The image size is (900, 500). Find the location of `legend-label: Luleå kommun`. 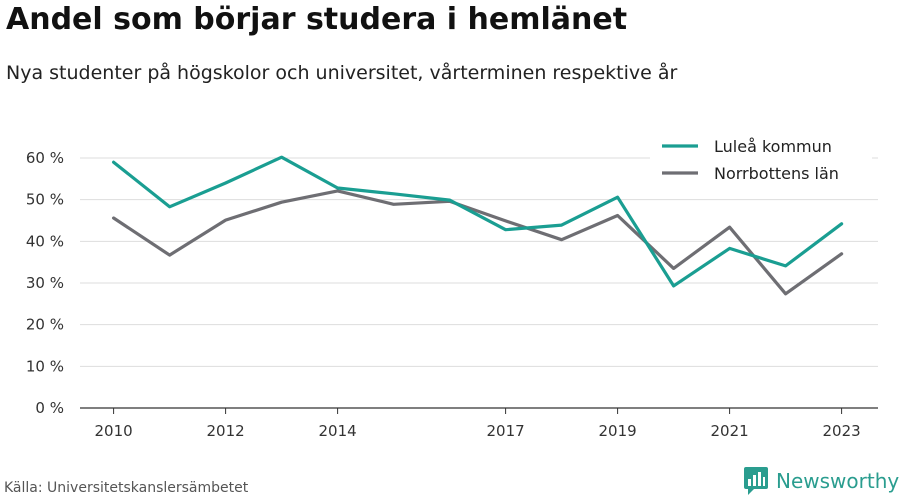

legend-label: Luleå kommun is located at coordinates (773, 146).